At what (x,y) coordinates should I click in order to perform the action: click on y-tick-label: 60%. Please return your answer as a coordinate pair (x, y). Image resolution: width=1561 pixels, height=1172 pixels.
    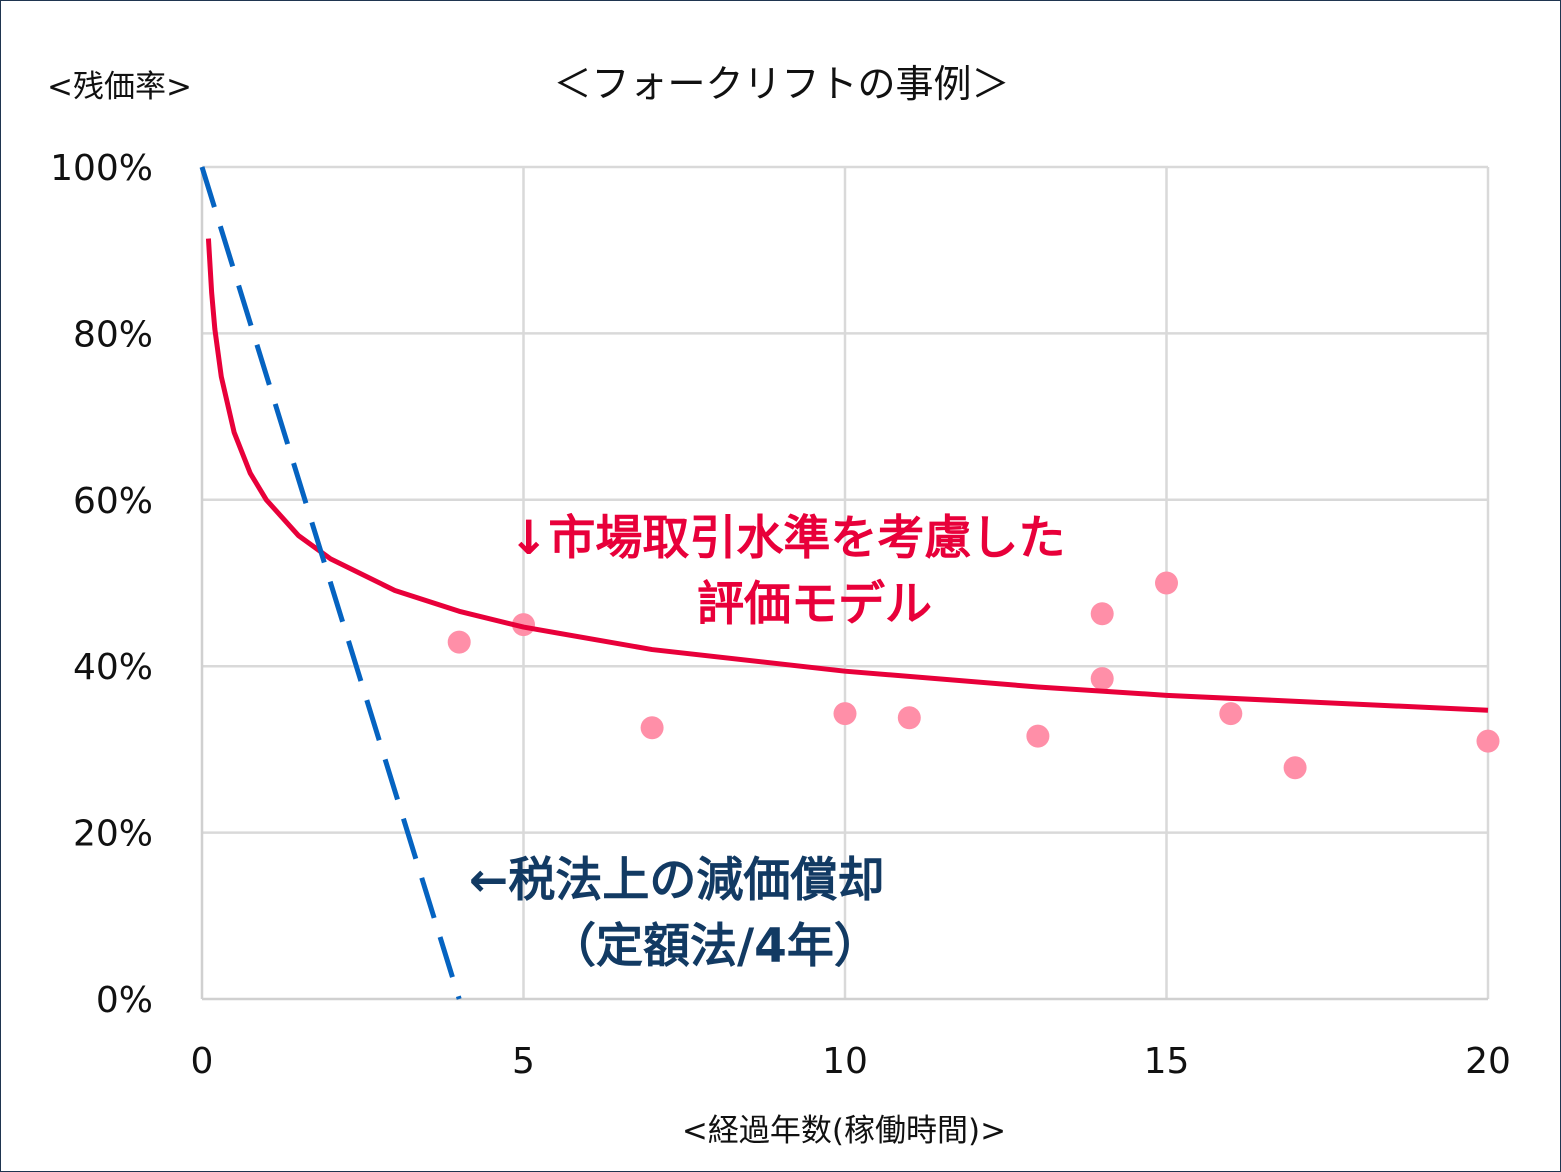
    Looking at the image, I should click on (113, 501).